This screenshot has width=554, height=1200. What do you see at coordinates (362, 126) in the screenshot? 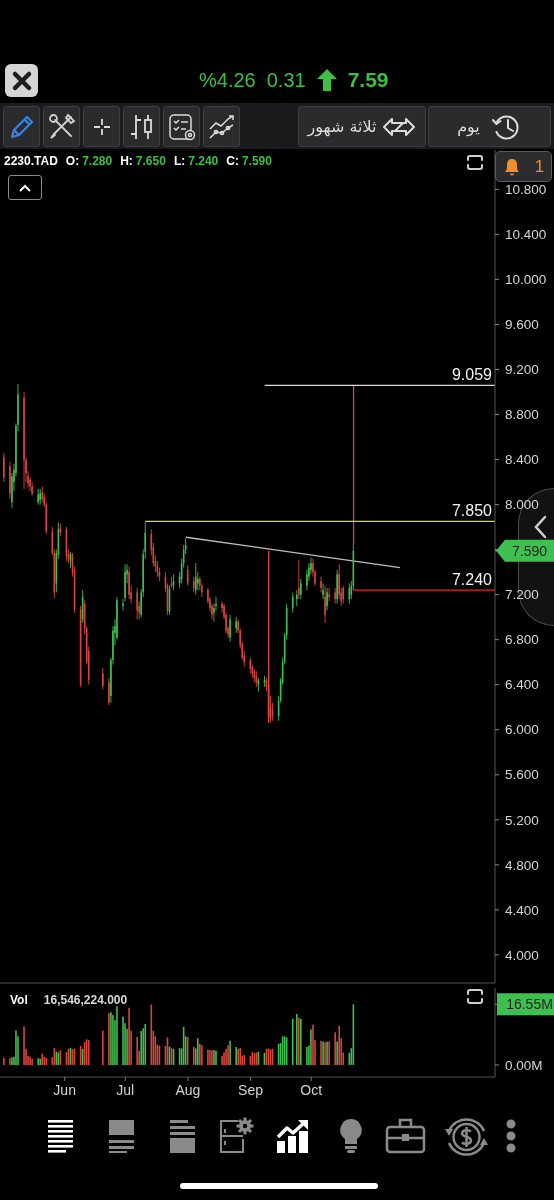
I see `period-button: ثلاثة شهور` at bounding box center [362, 126].